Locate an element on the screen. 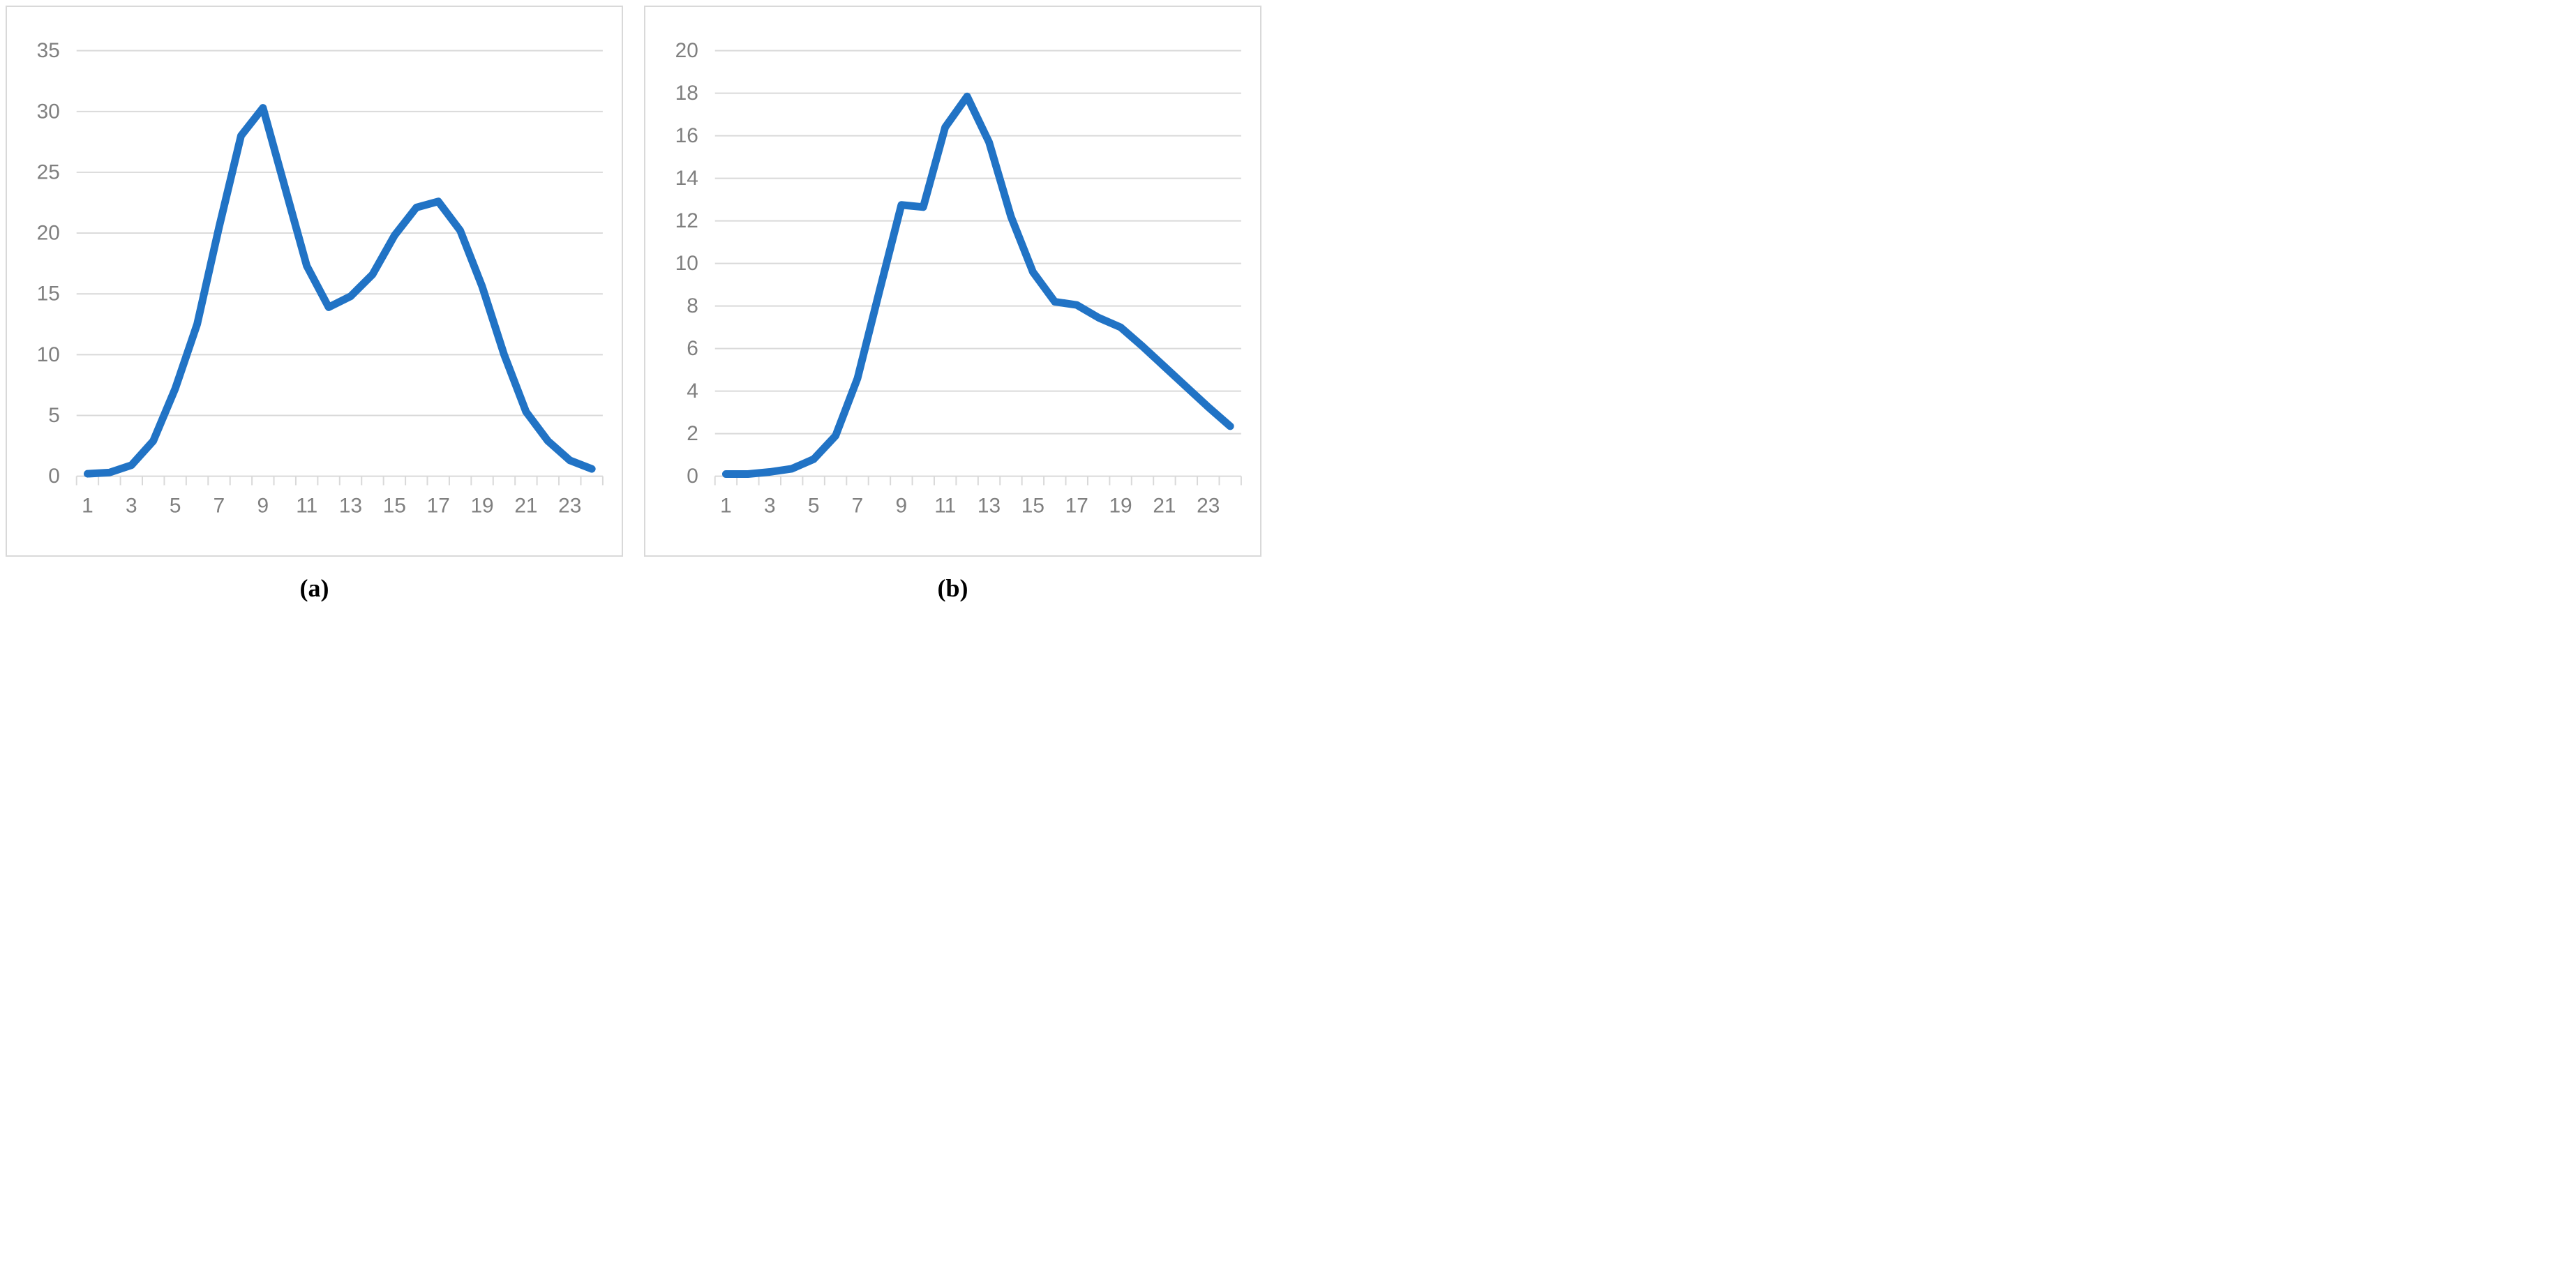 The height and width of the screenshot is (1276, 2576). chart-panel-a: 0 5 10 15 20 25 30 35 1 3 5 7 9 11 13 15 17 19 21 23 is located at coordinates (314, 281).